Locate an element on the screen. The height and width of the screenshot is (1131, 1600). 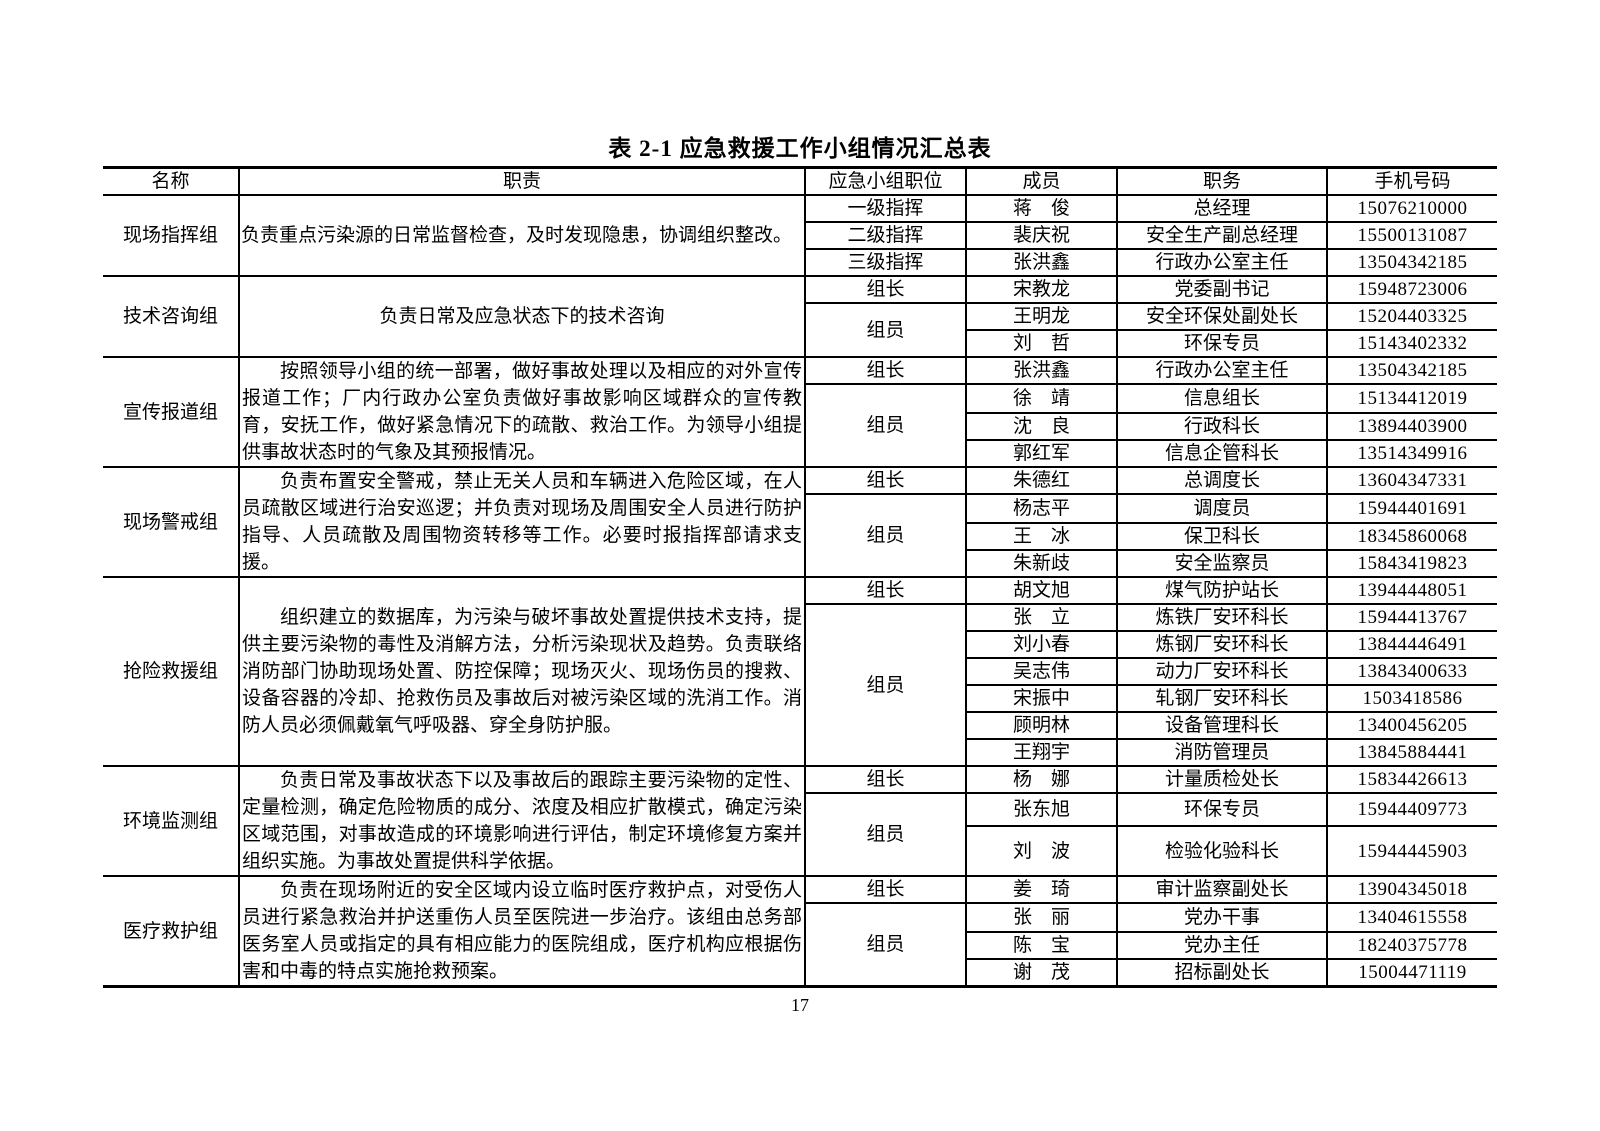
member-phone-cell: 15948723006 is located at coordinates (1411, 289).